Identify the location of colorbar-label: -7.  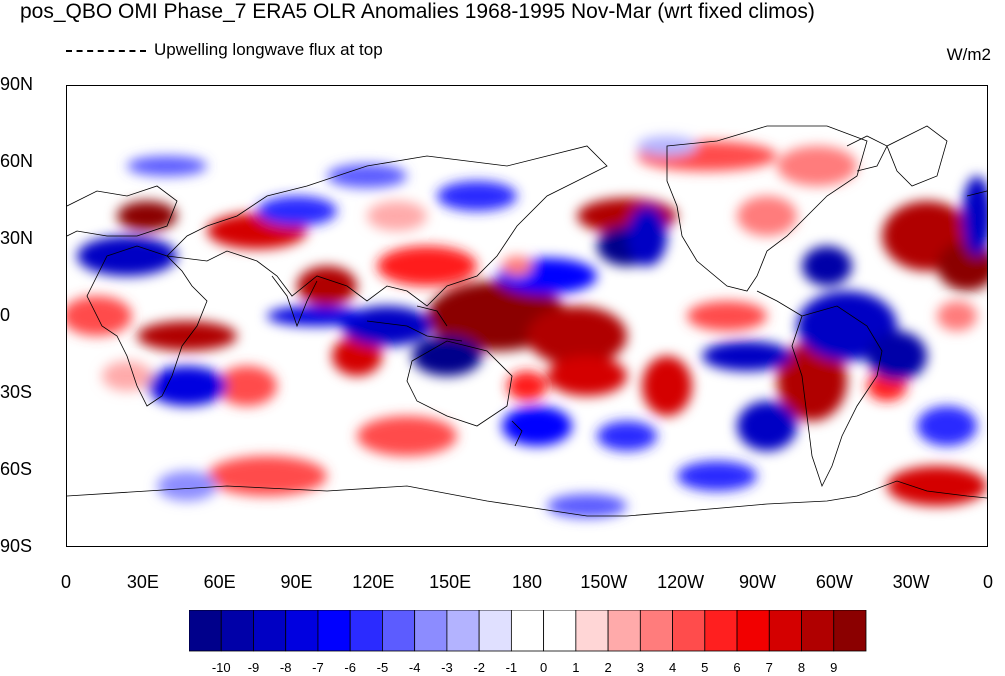
(318, 667).